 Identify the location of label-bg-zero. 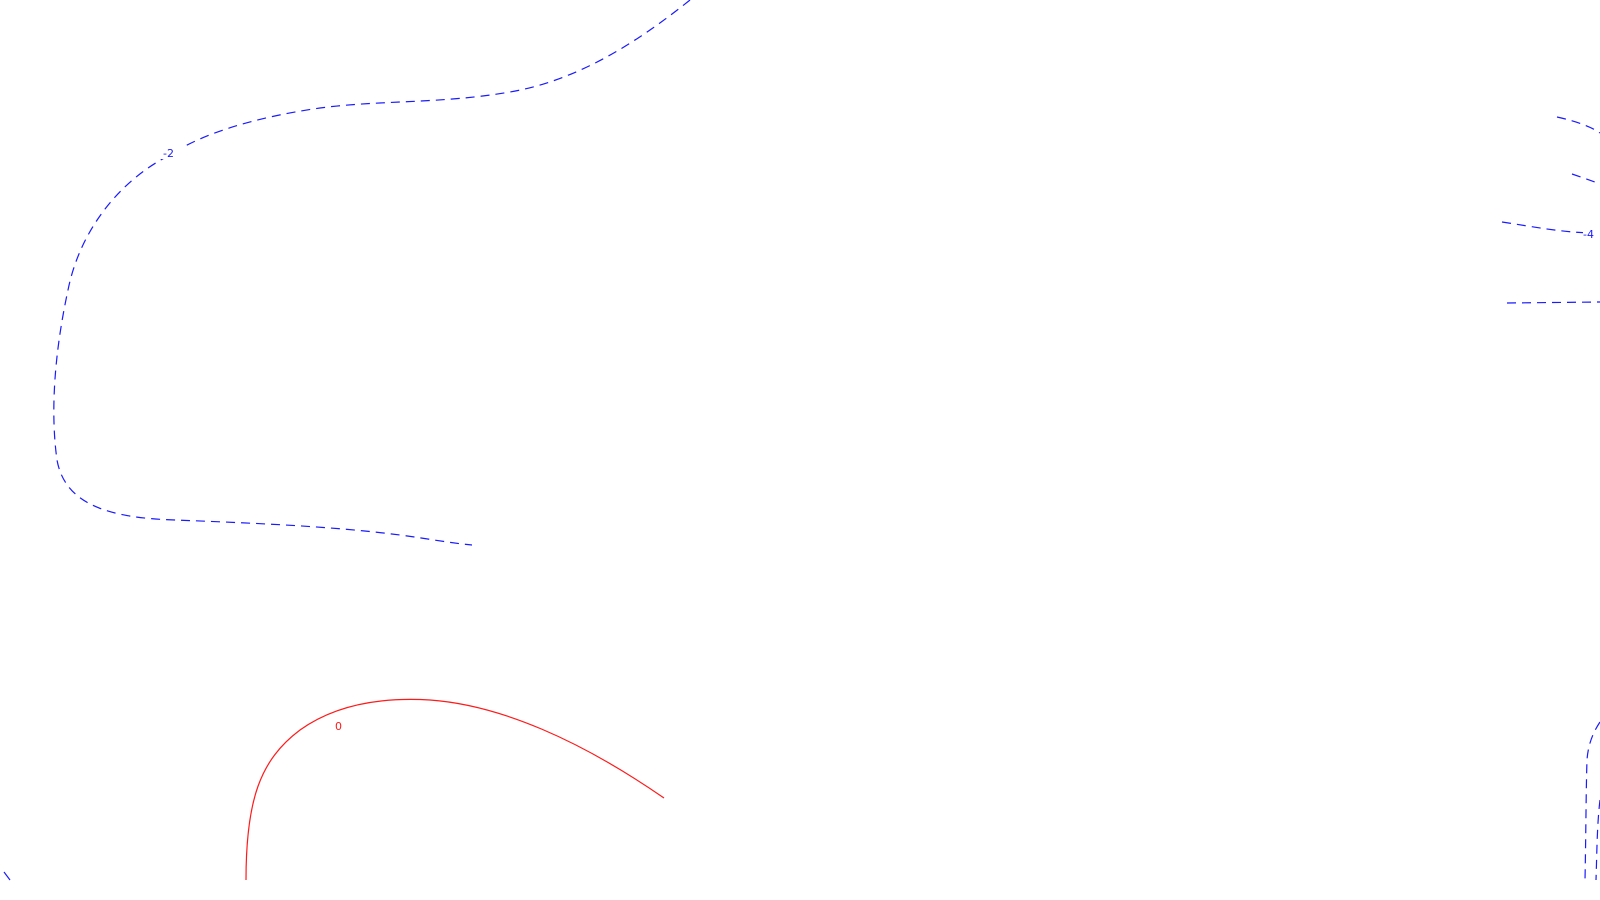
(339, 725).